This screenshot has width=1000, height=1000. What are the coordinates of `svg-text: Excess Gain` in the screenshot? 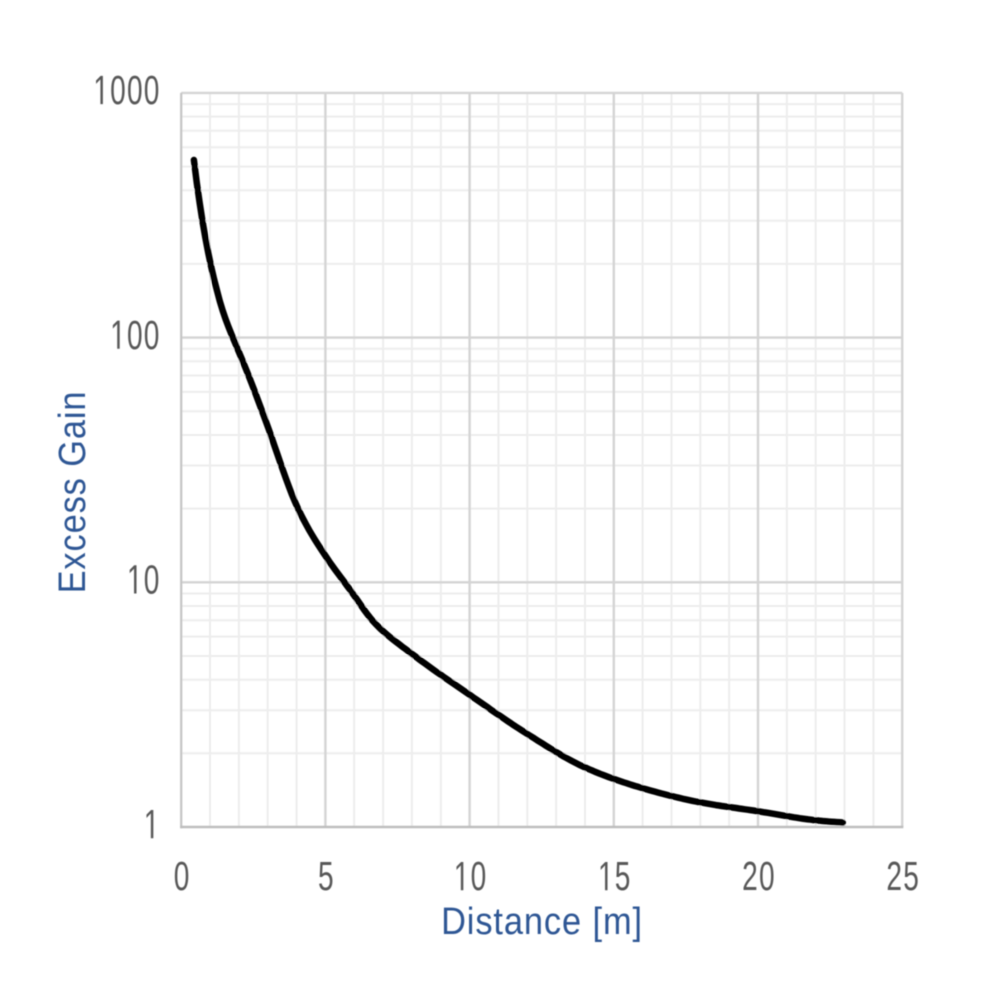 It's located at (71, 492).